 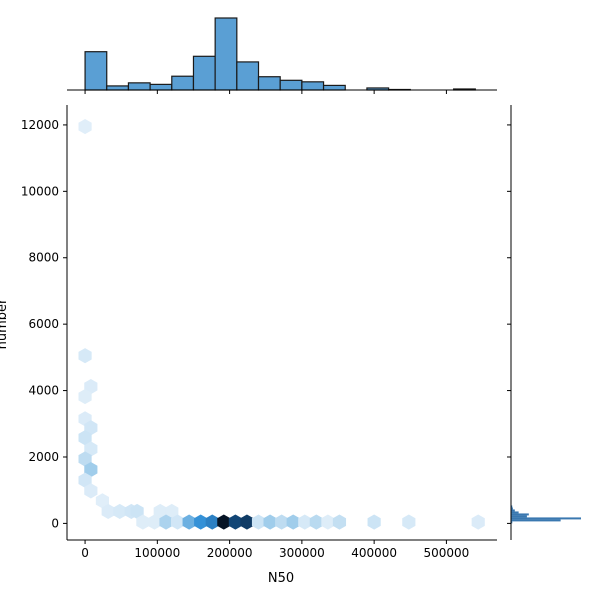 What do you see at coordinates (5, 323) in the screenshot?
I see `y-axis-label: number` at bounding box center [5, 323].